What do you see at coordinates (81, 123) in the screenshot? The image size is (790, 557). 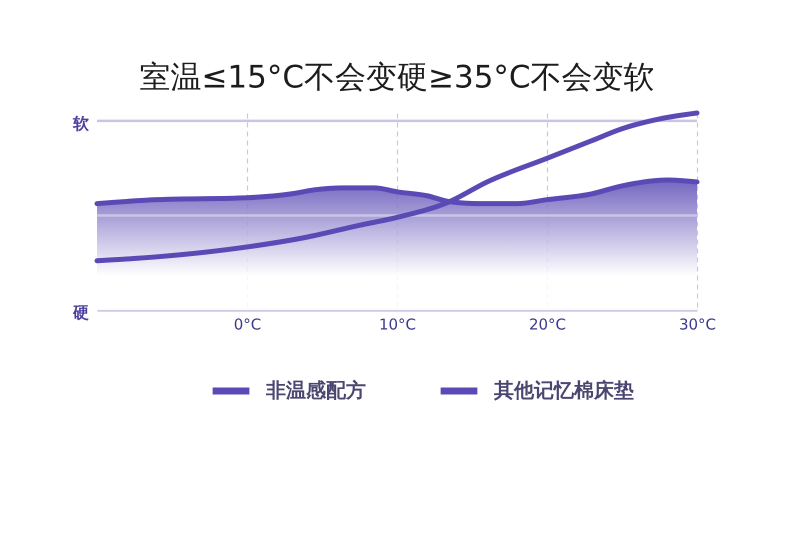 I see `ref-line-label: 软` at bounding box center [81, 123].